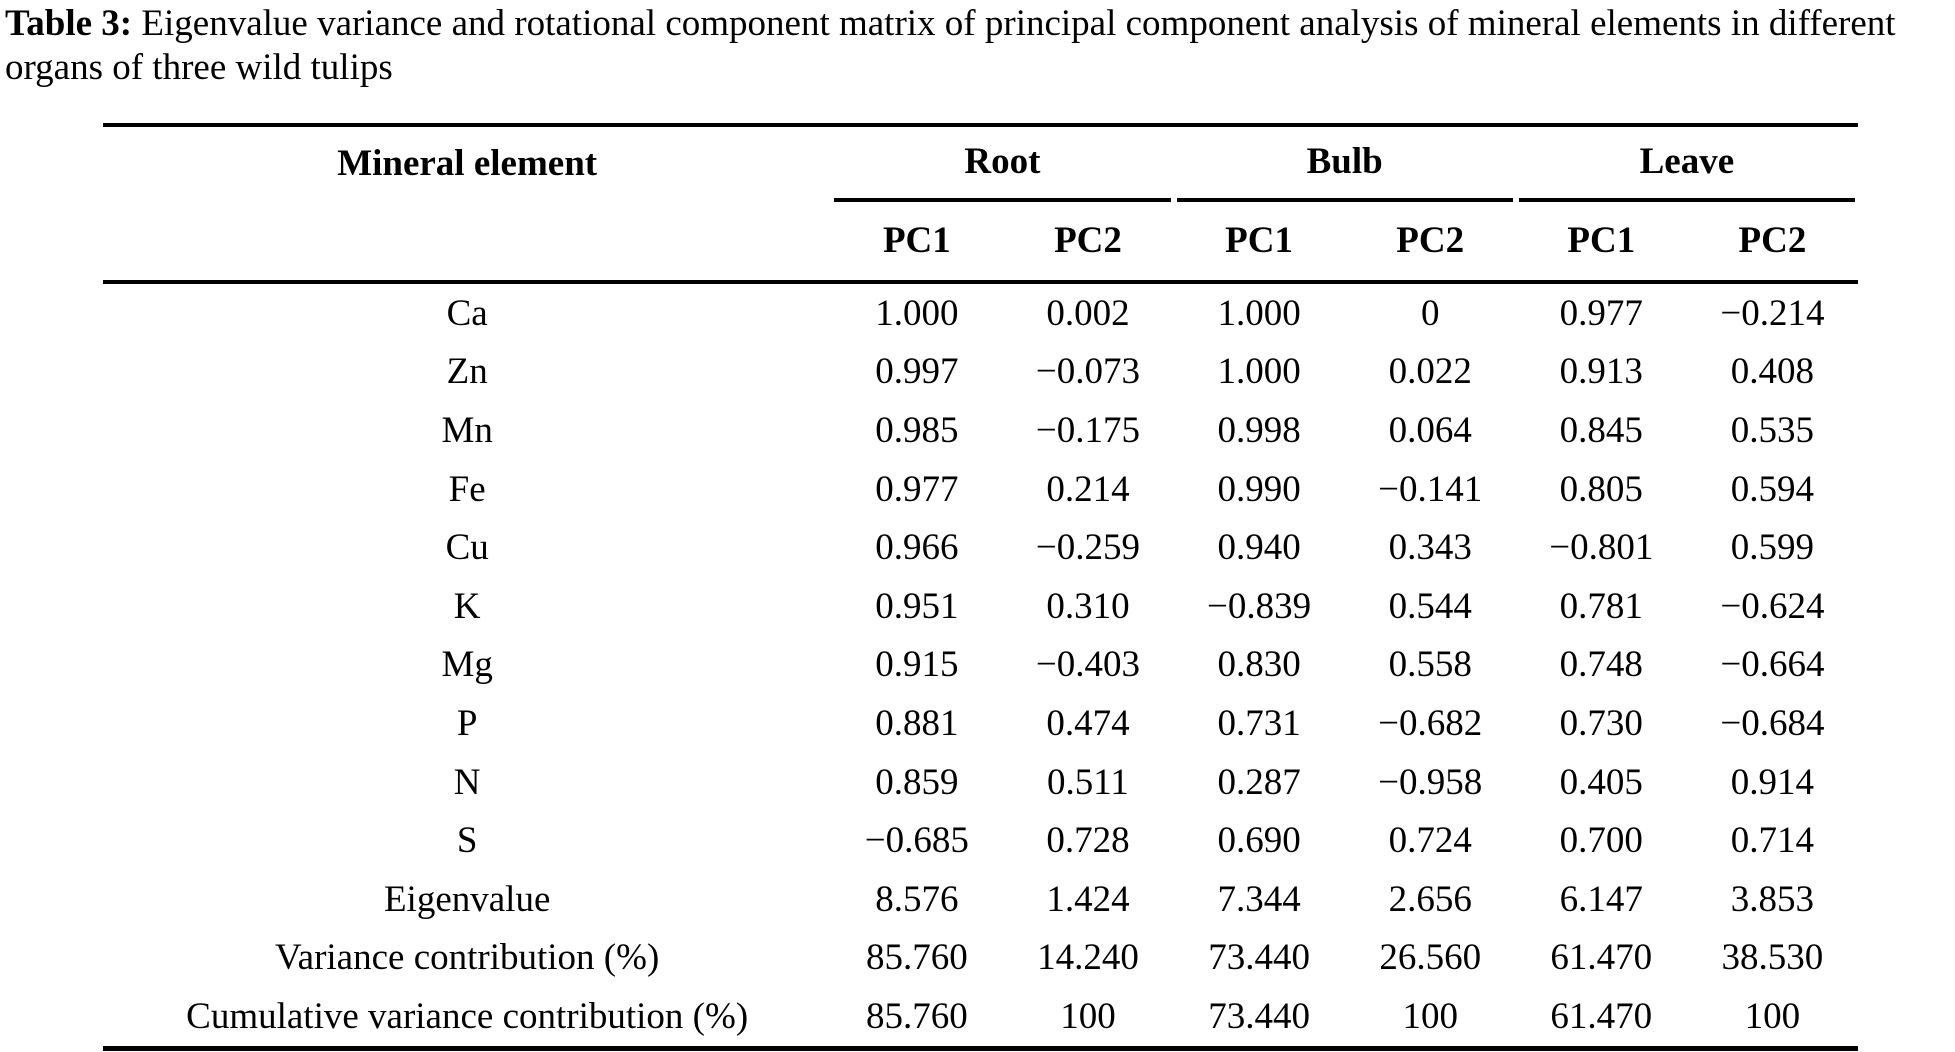 The width and height of the screenshot is (1955, 1052). I want to click on subheader-root-pc2: PC2, so click(1088, 242).